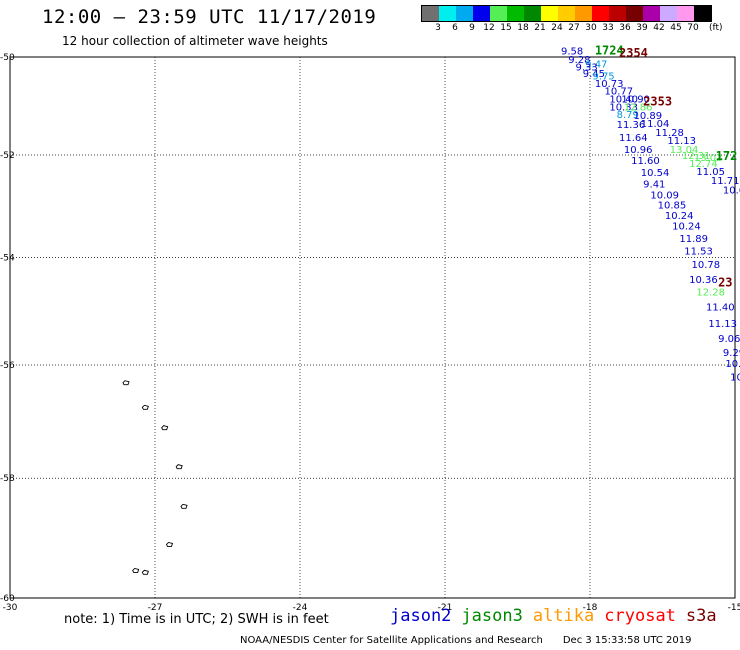  Describe the element at coordinates (603, 77) in the screenshot. I see `swh-label: 9.75` at that location.